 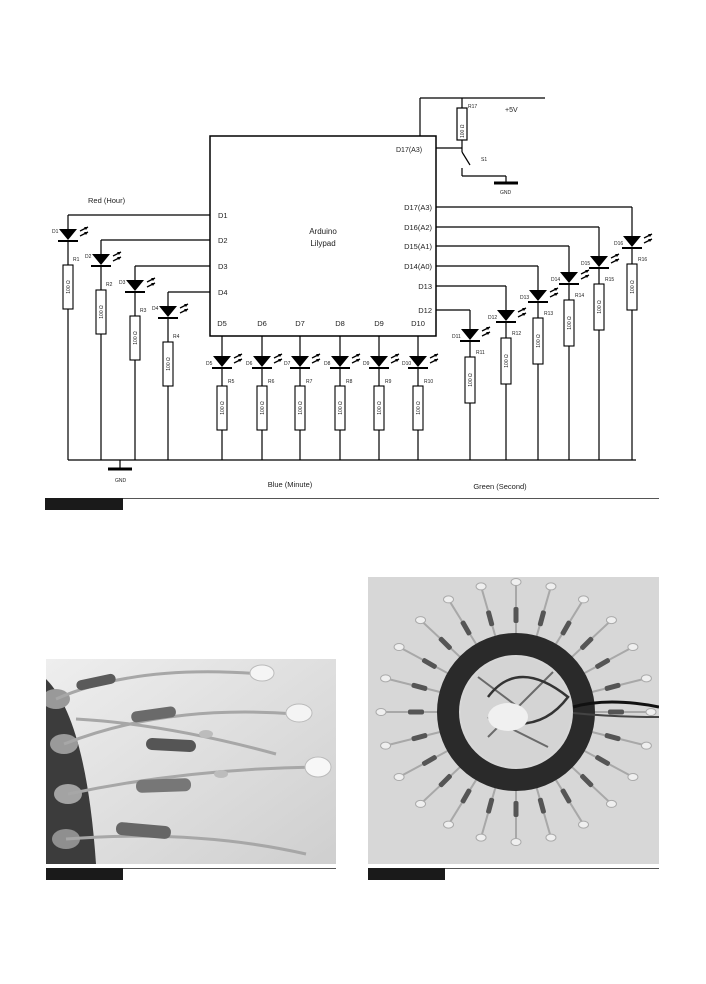 What do you see at coordinates (88, 257) in the screenshot?
I see `led-id-label: D2` at bounding box center [88, 257].